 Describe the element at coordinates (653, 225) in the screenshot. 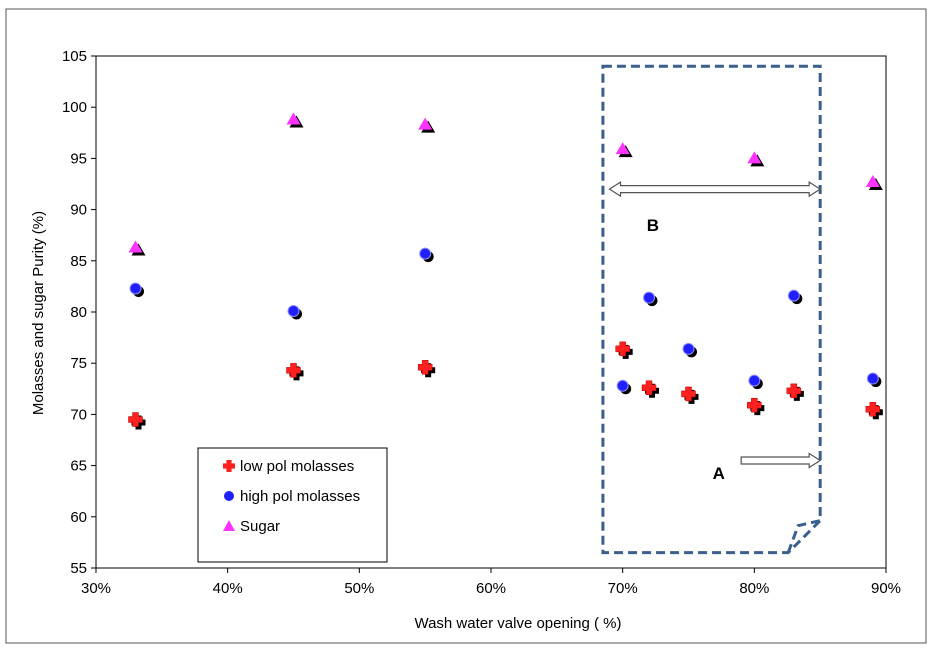

I see `annotation-label-b: B` at that location.